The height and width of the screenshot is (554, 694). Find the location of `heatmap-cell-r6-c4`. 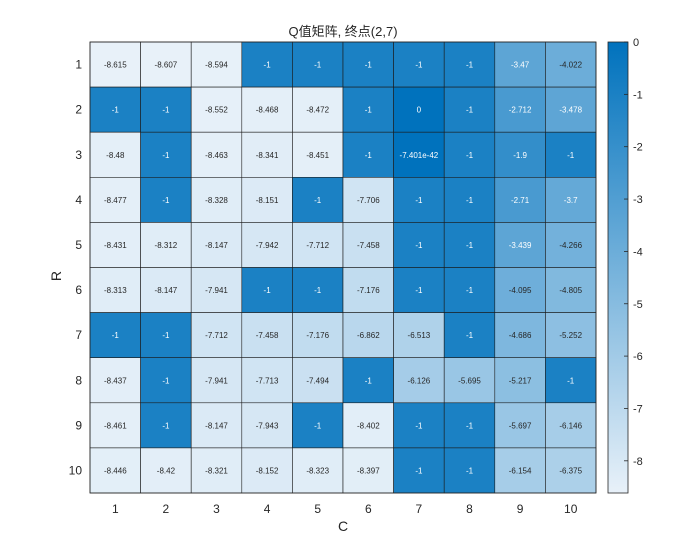

heatmap-cell-r6-c4 is located at coordinates (267, 290).